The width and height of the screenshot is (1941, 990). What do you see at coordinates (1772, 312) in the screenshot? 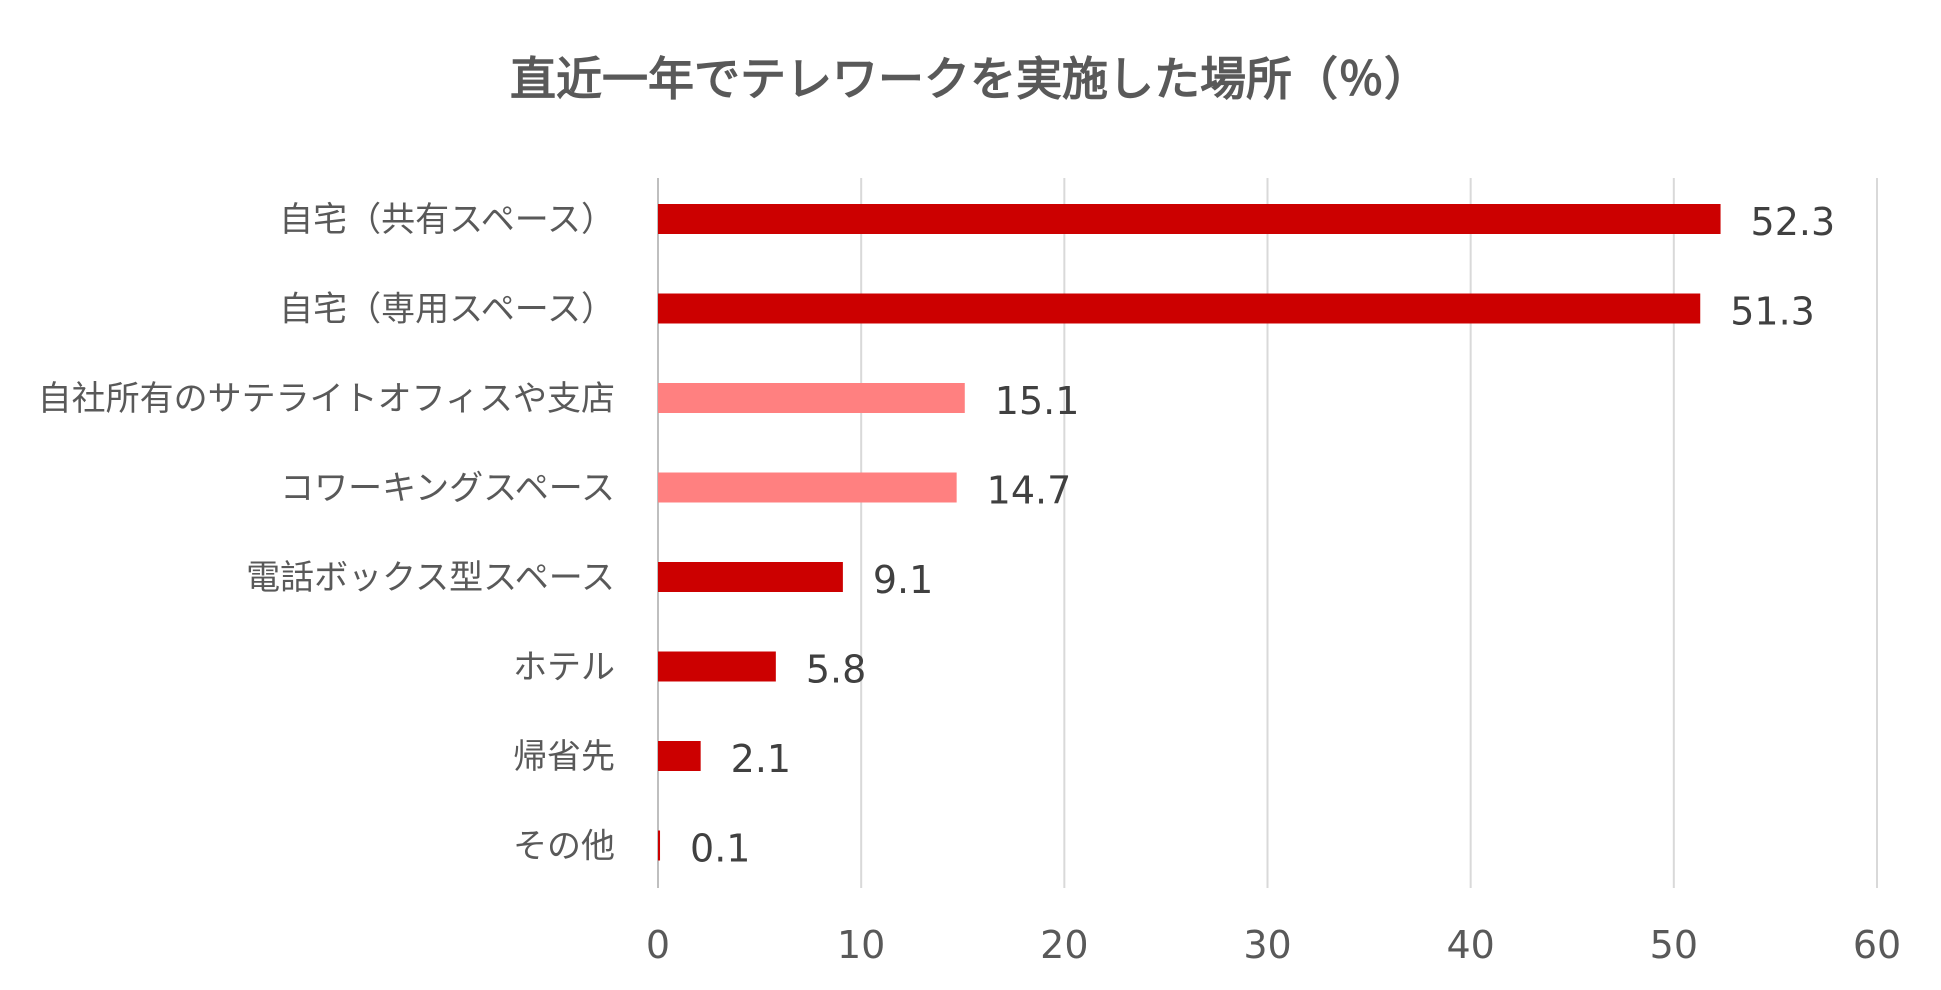
I see `data-label: 51.3` at bounding box center [1772, 312].